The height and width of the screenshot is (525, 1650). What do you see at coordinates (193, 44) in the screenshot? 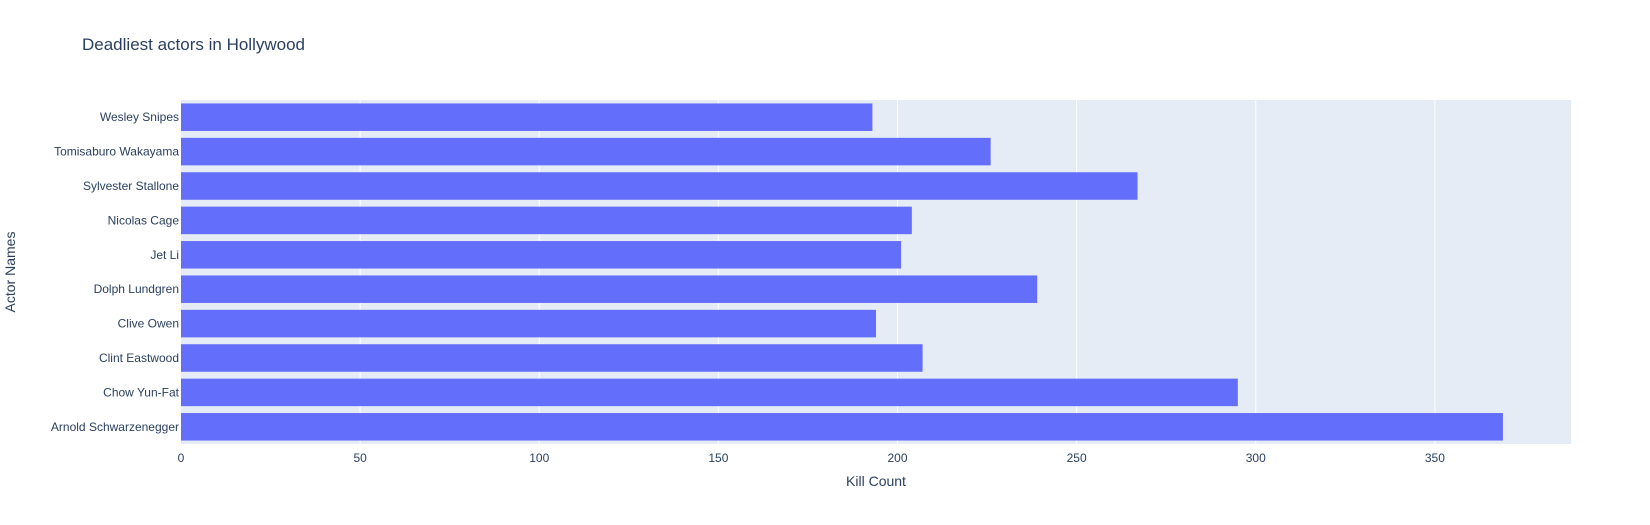
I see `chart-title: Deadliest actors in Hollywood` at bounding box center [193, 44].